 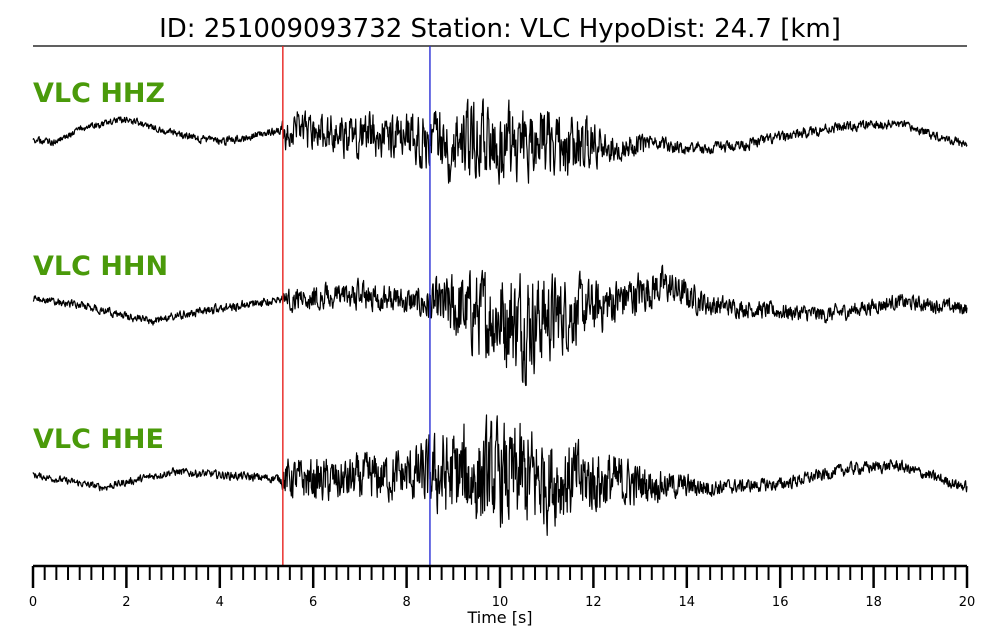 I want to click on channel-label-vlc-hhz: VLC HHZ, so click(x=99, y=93).